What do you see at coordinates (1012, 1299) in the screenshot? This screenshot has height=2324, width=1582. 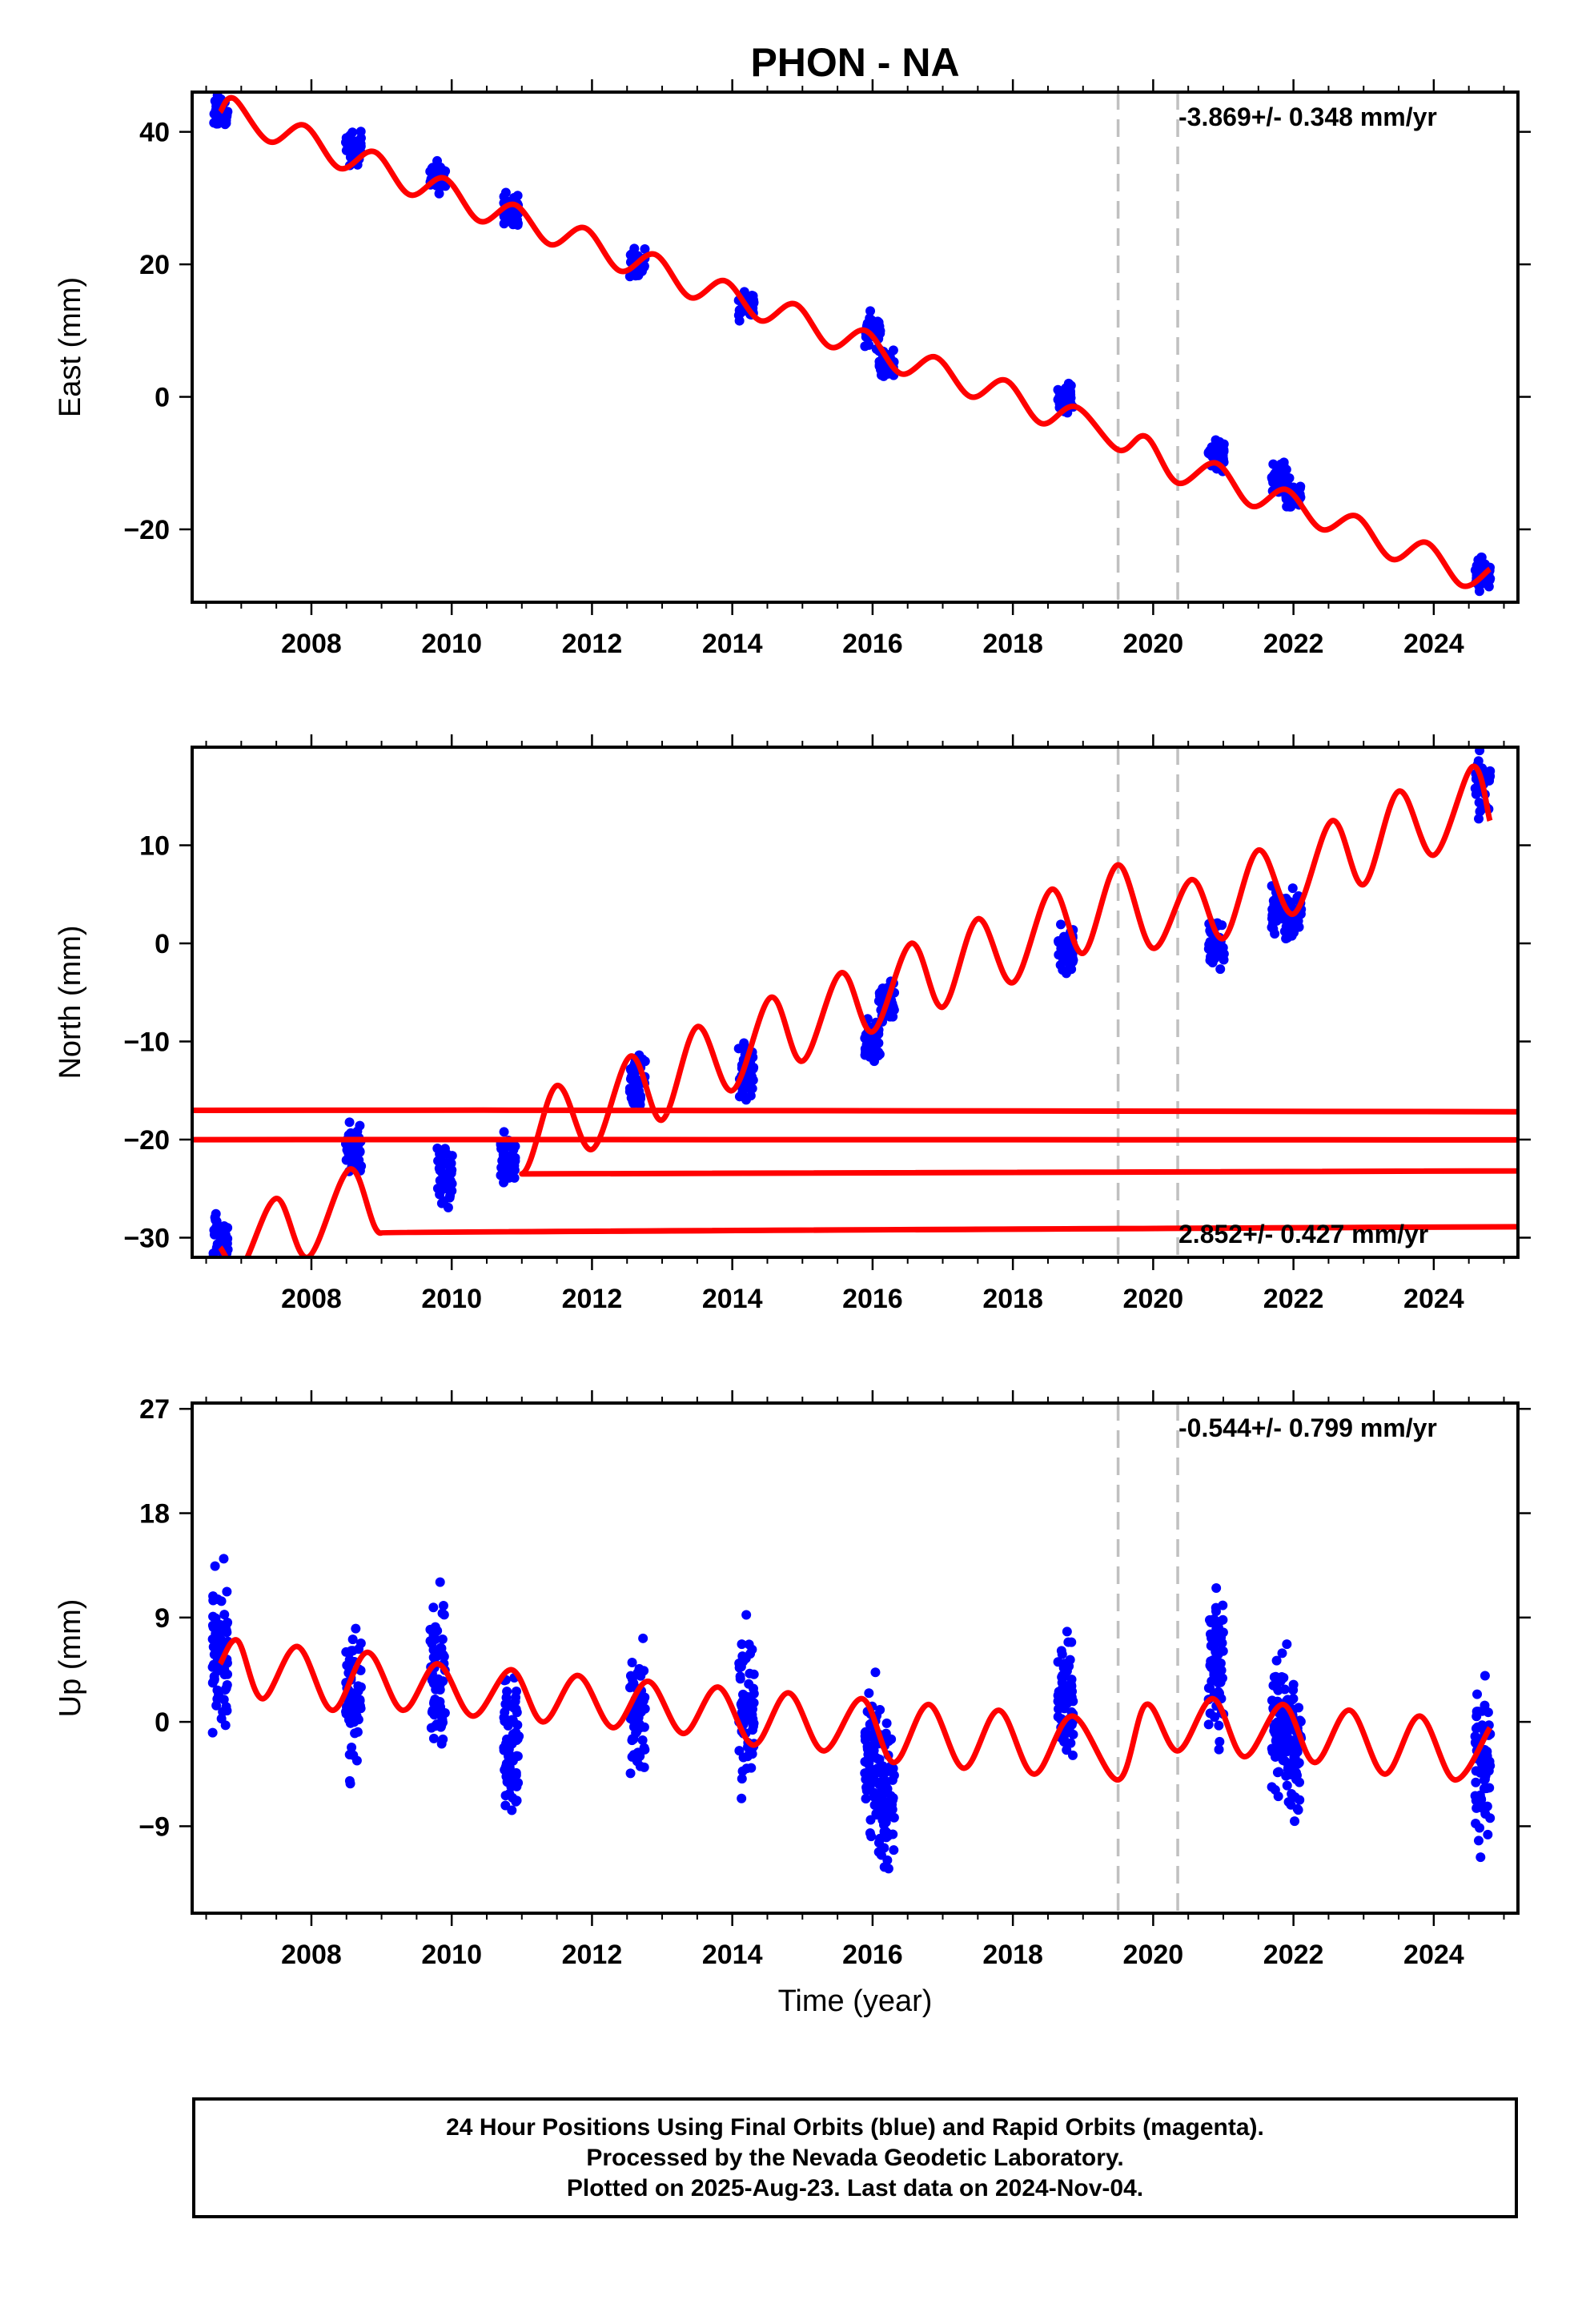 I see `north-x-tick-label: 2018` at bounding box center [1012, 1299].